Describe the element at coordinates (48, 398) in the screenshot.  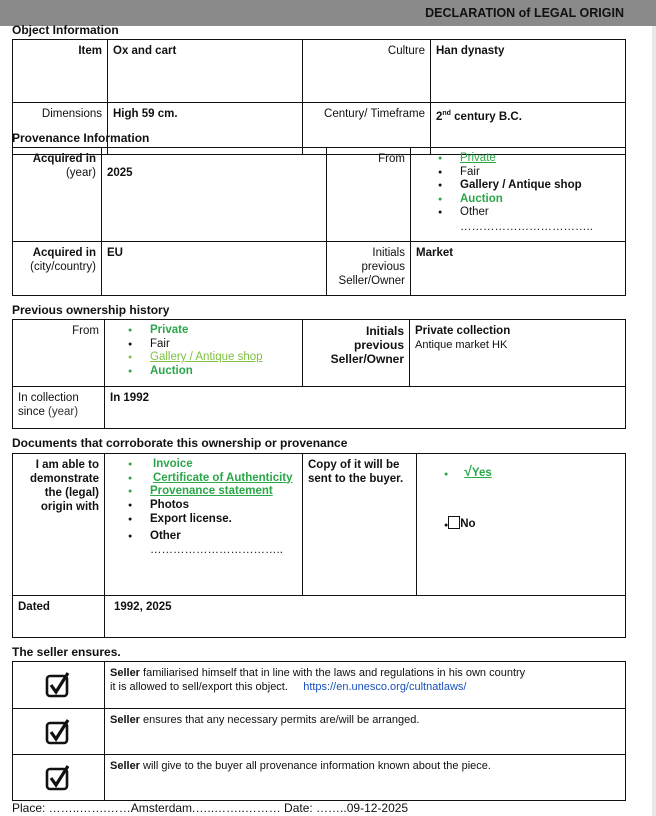
I see `since-label-1: In collection` at that location.